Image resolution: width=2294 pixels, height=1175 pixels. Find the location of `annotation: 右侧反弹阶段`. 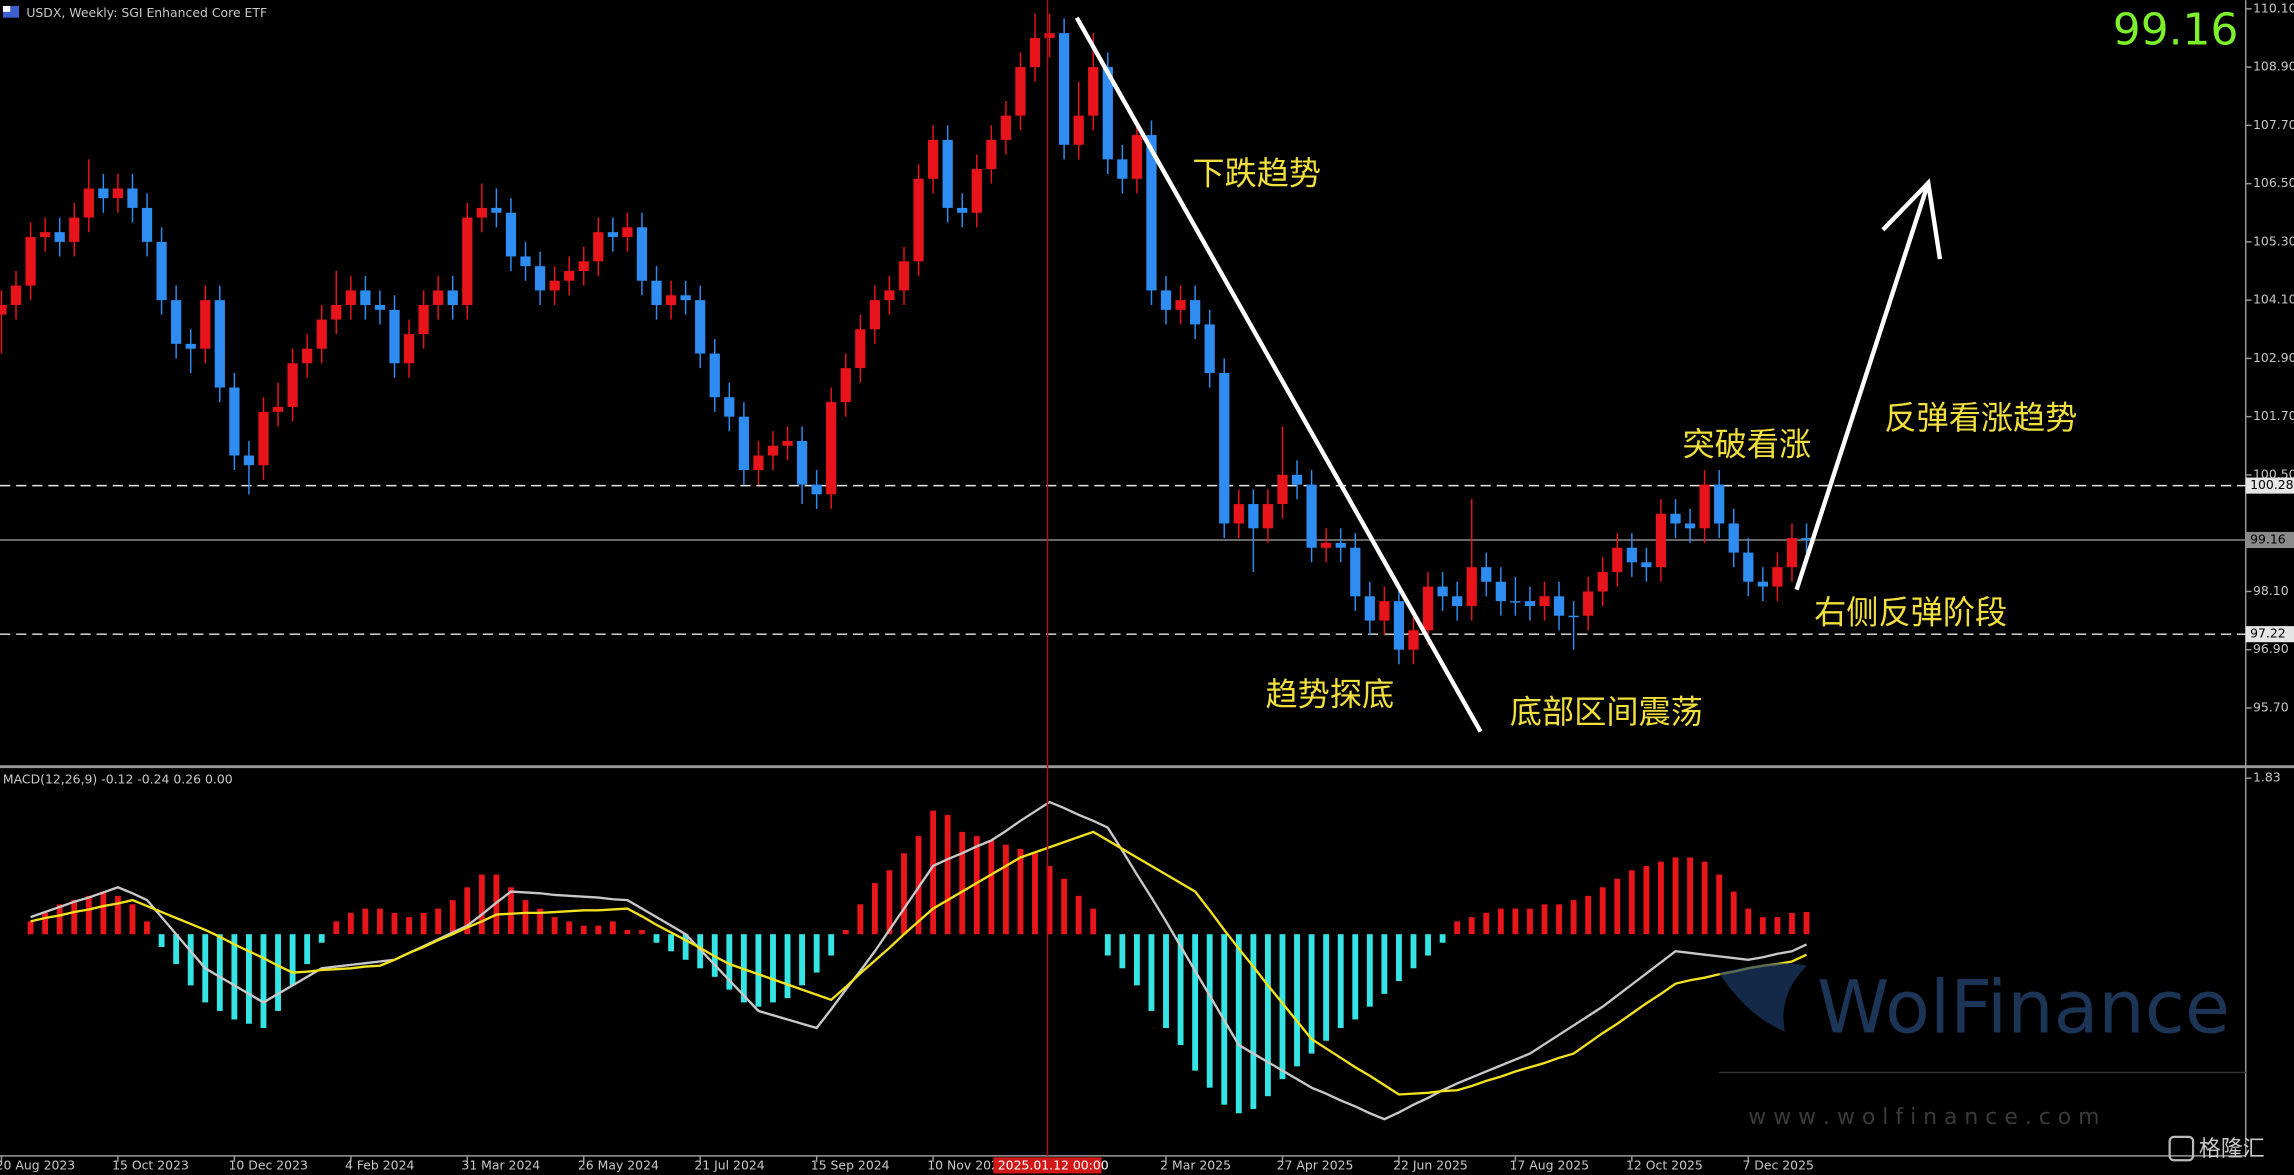

annotation: 右侧反弹阶段 is located at coordinates (1910, 613).